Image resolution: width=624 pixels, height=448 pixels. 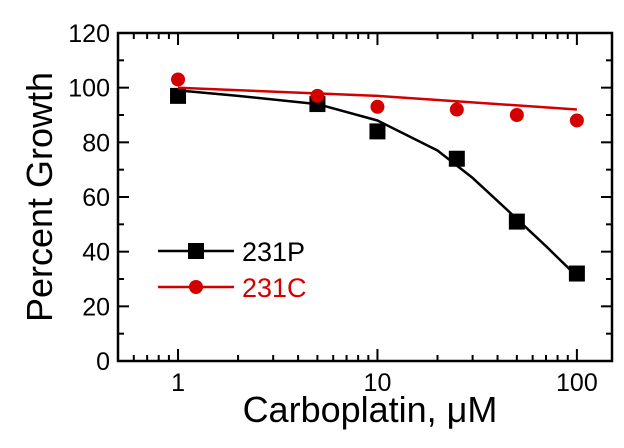 What do you see at coordinates (378, 383) in the screenshot?
I see `x-tick-label: 10` at bounding box center [378, 383].